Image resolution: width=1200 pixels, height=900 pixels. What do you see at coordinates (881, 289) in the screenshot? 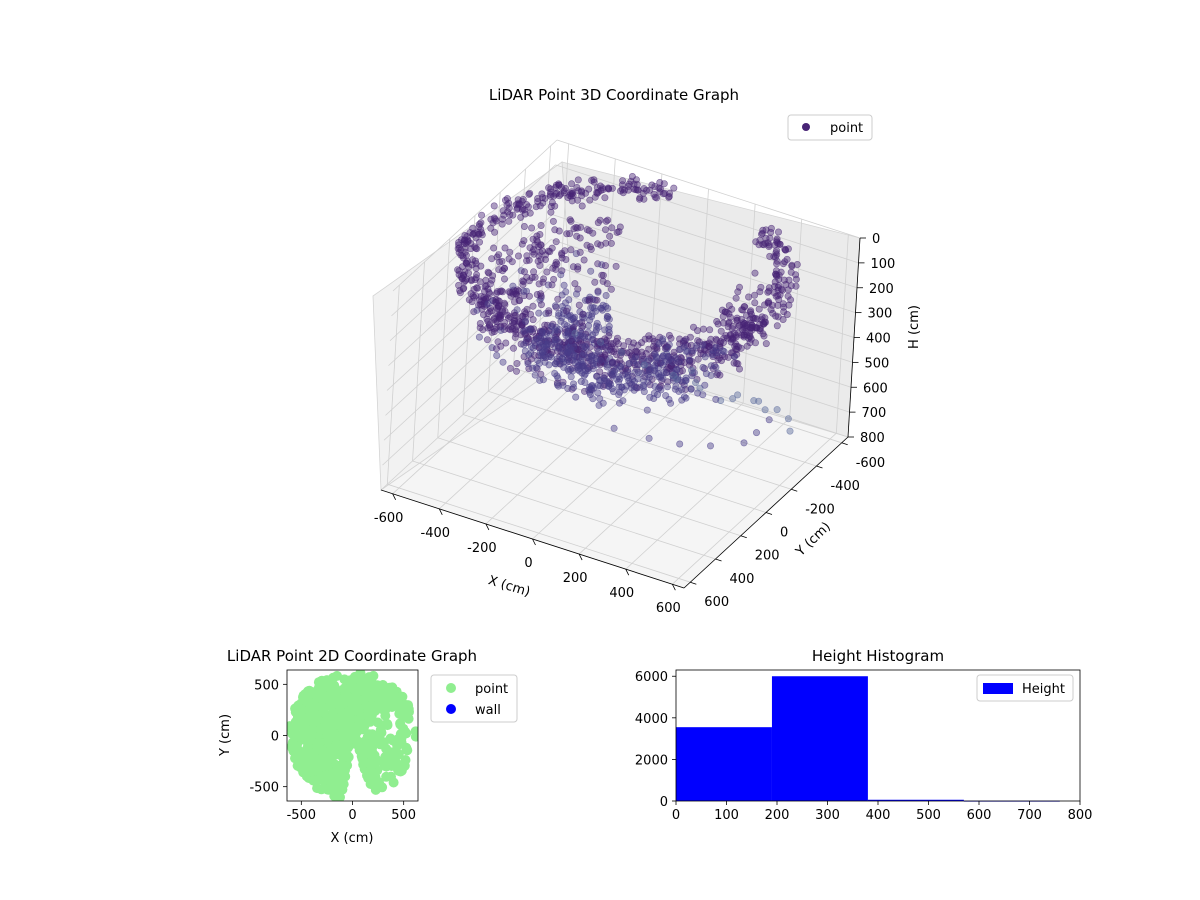
I see `z-tick-label: 200` at bounding box center [881, 289].